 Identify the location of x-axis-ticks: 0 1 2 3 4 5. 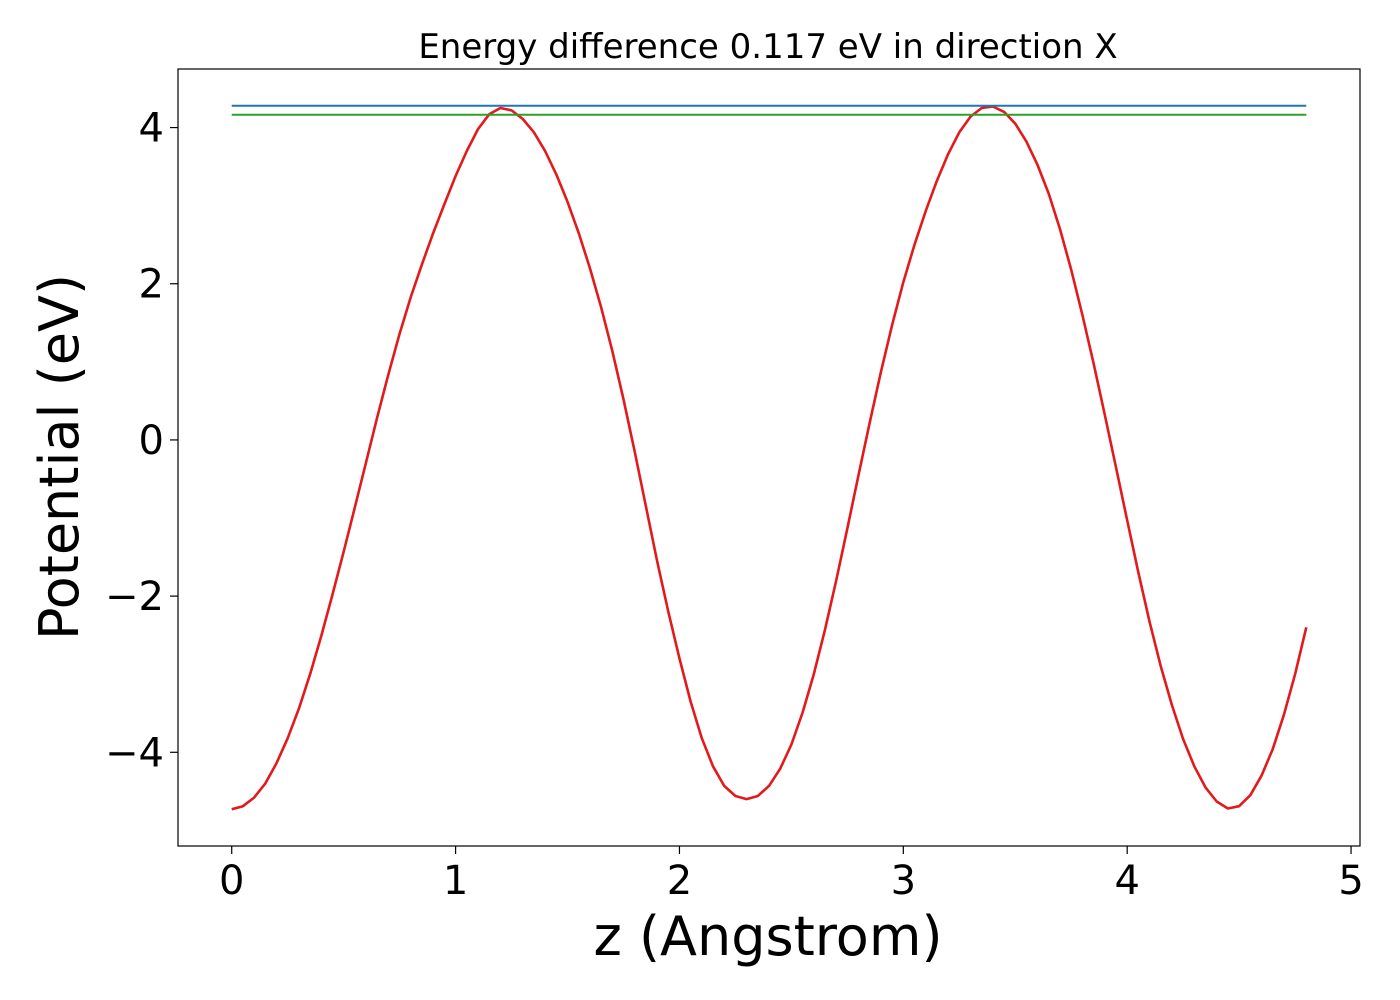
(791, 875).